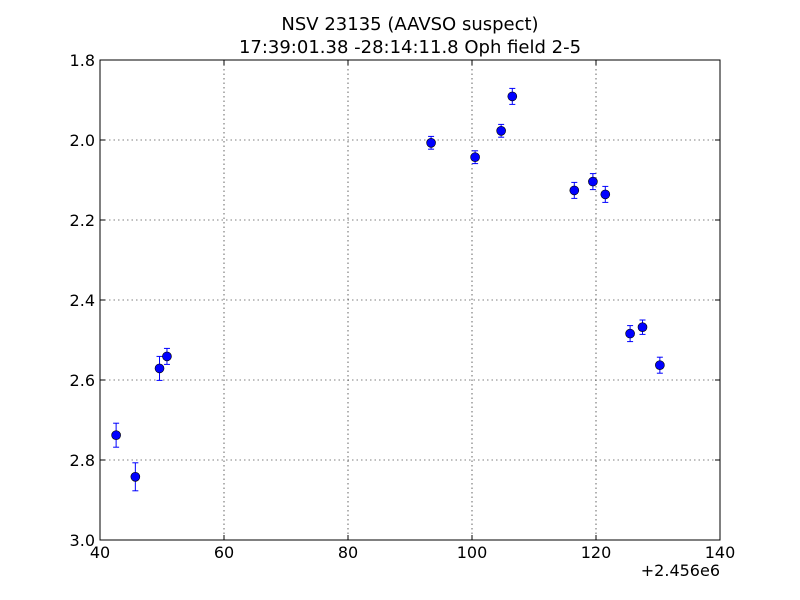 The width and height of the screenshot is (800, 600). I want to click on y-tick-label: 2.2, so click(82, 220).